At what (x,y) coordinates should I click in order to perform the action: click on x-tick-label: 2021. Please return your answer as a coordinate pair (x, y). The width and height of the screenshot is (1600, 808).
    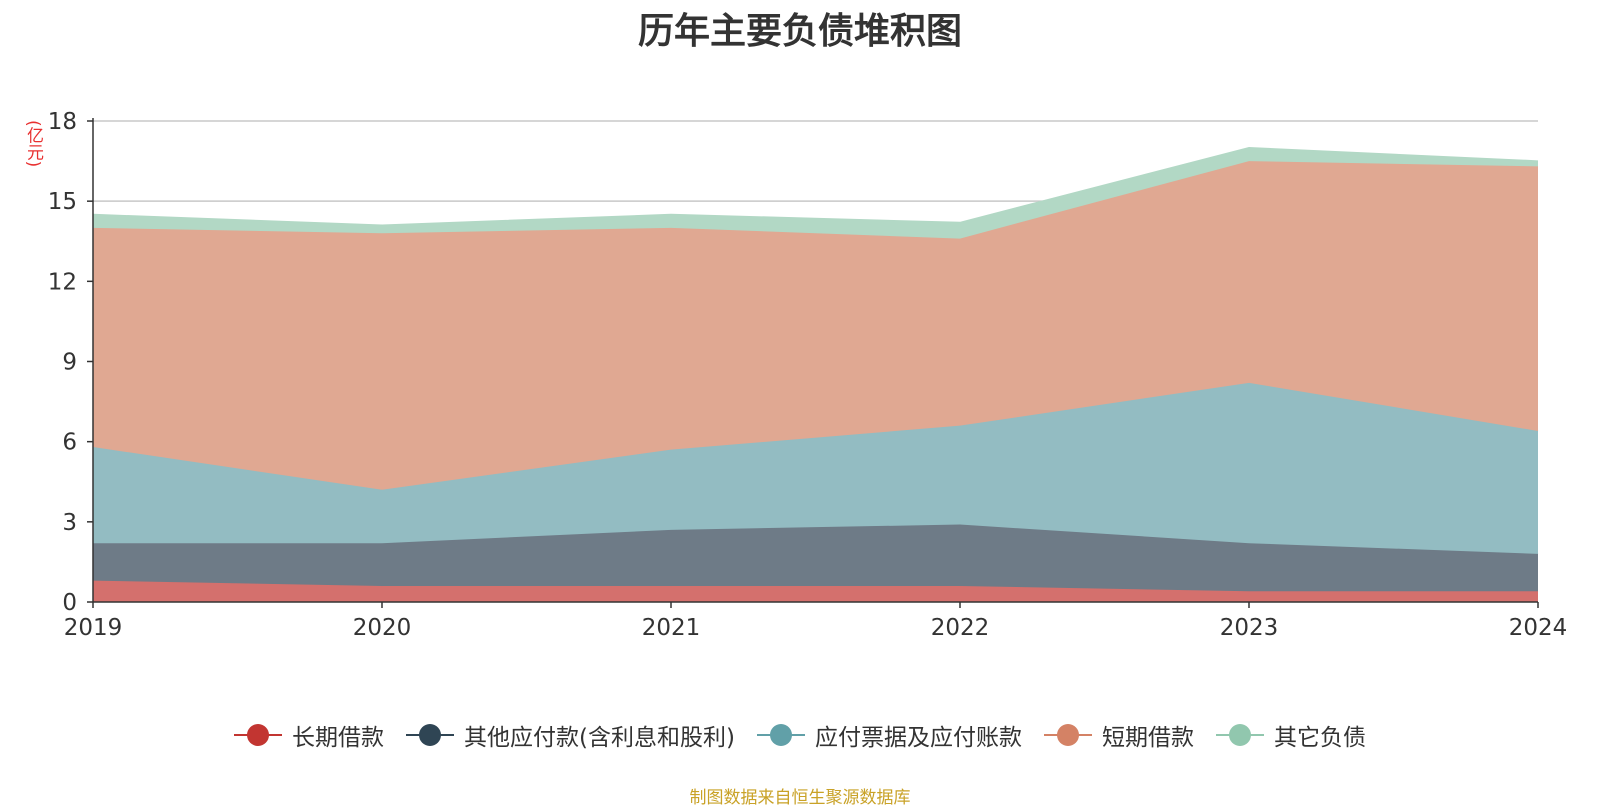
    Looking at the image, I should click on (671, 628).